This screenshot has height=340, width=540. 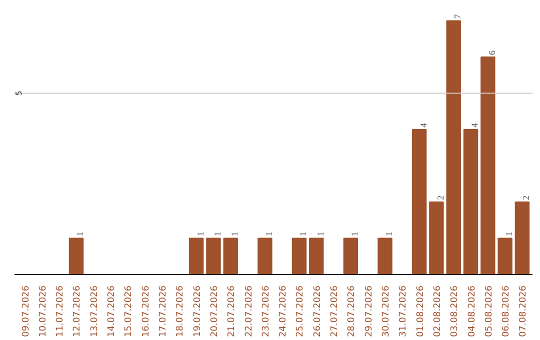 I want to click on x-tick-label: 23.07.2026, so click(x=266, y=311).